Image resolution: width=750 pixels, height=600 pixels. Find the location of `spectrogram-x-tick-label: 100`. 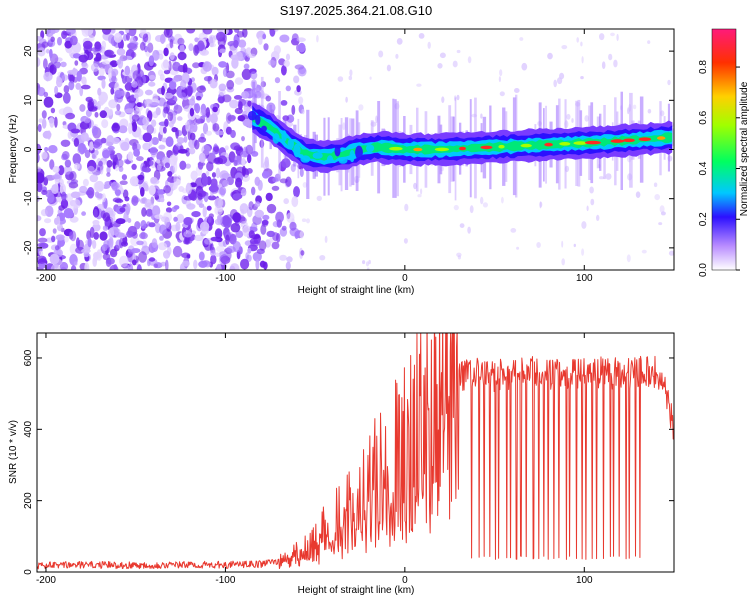

spectrogram-x-tick-label: 100 is located at coordinates (584, 278).